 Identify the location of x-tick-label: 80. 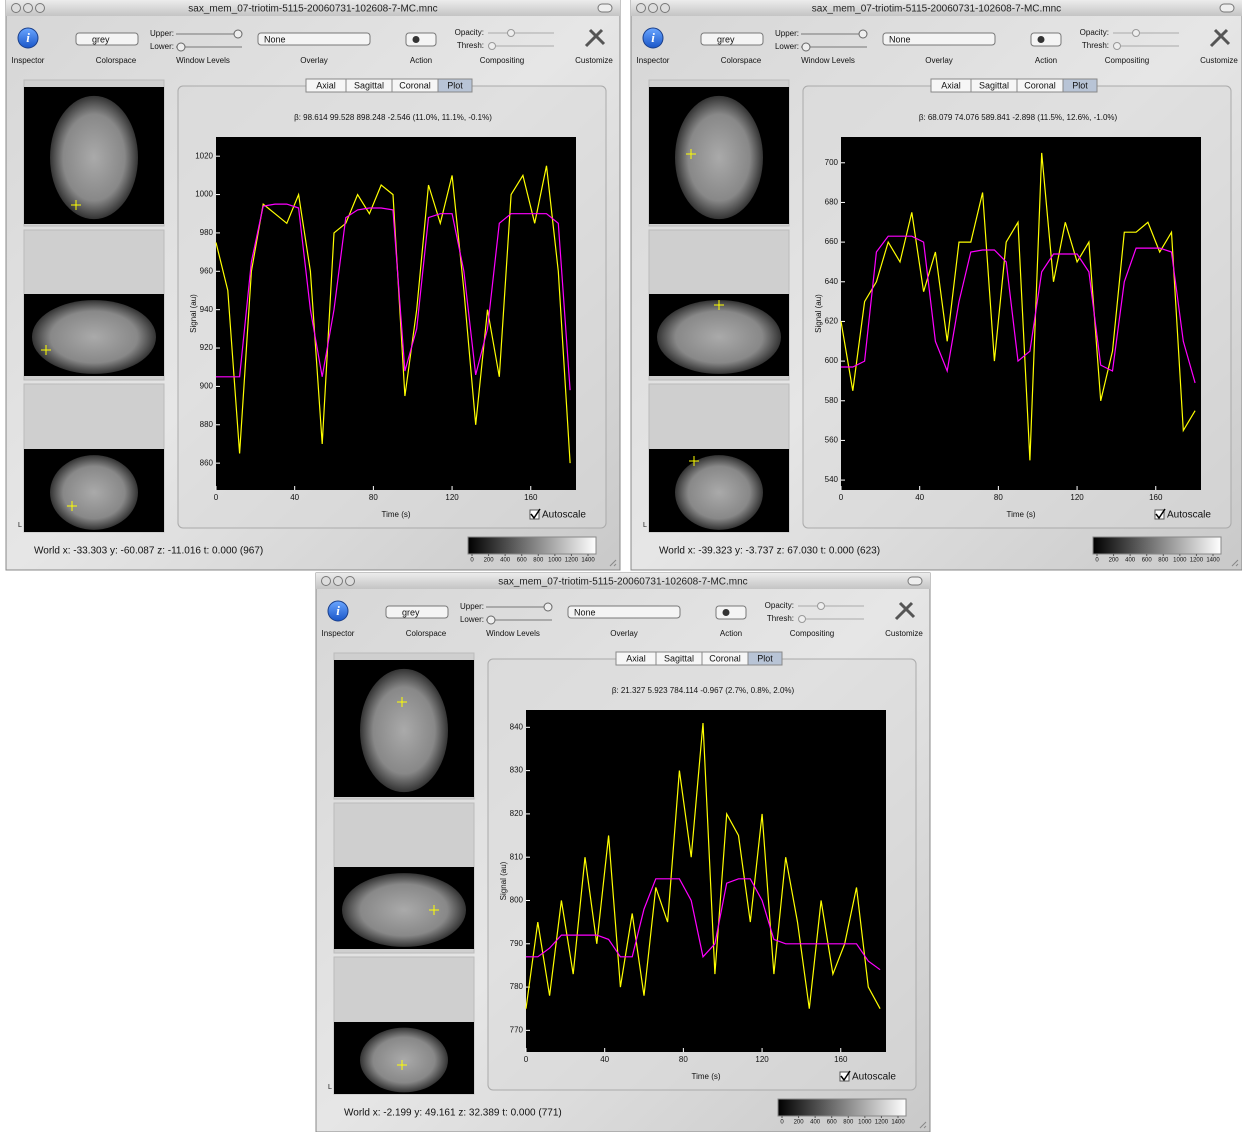
(373, 497).